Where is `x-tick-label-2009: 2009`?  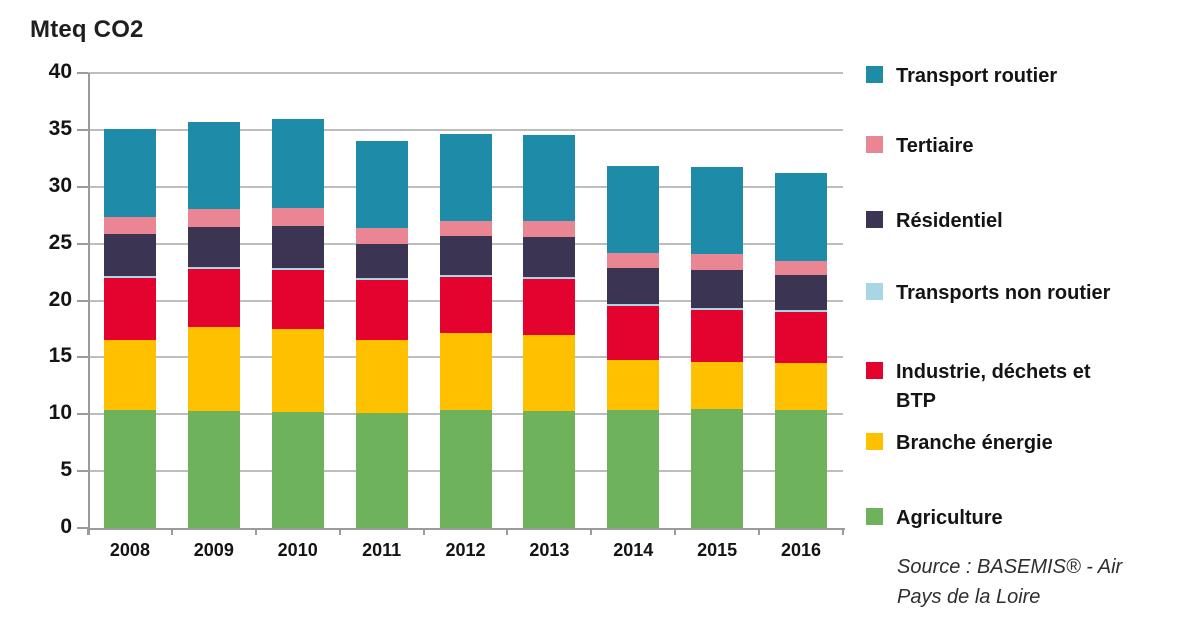 x-tick-label-2009: 2009 is located at coordinates (213, 550).